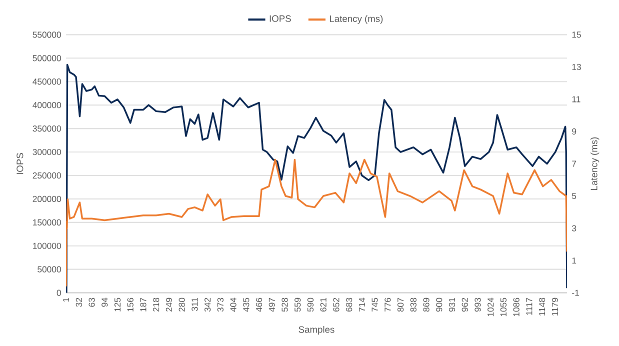 The width and height of the screenshot is (619, 346). What do you see at coordinates (195, 304) in the screenshot?
I see `x-tick-label: 311` at bounding box center [195, 304].